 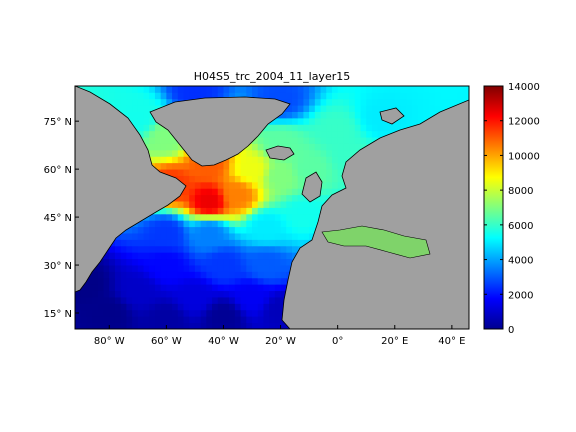 What do you see at coordinates (394, 341) in the screenshot?
I see `x-tick-label: 20° E` at bounding box center [394, 341].